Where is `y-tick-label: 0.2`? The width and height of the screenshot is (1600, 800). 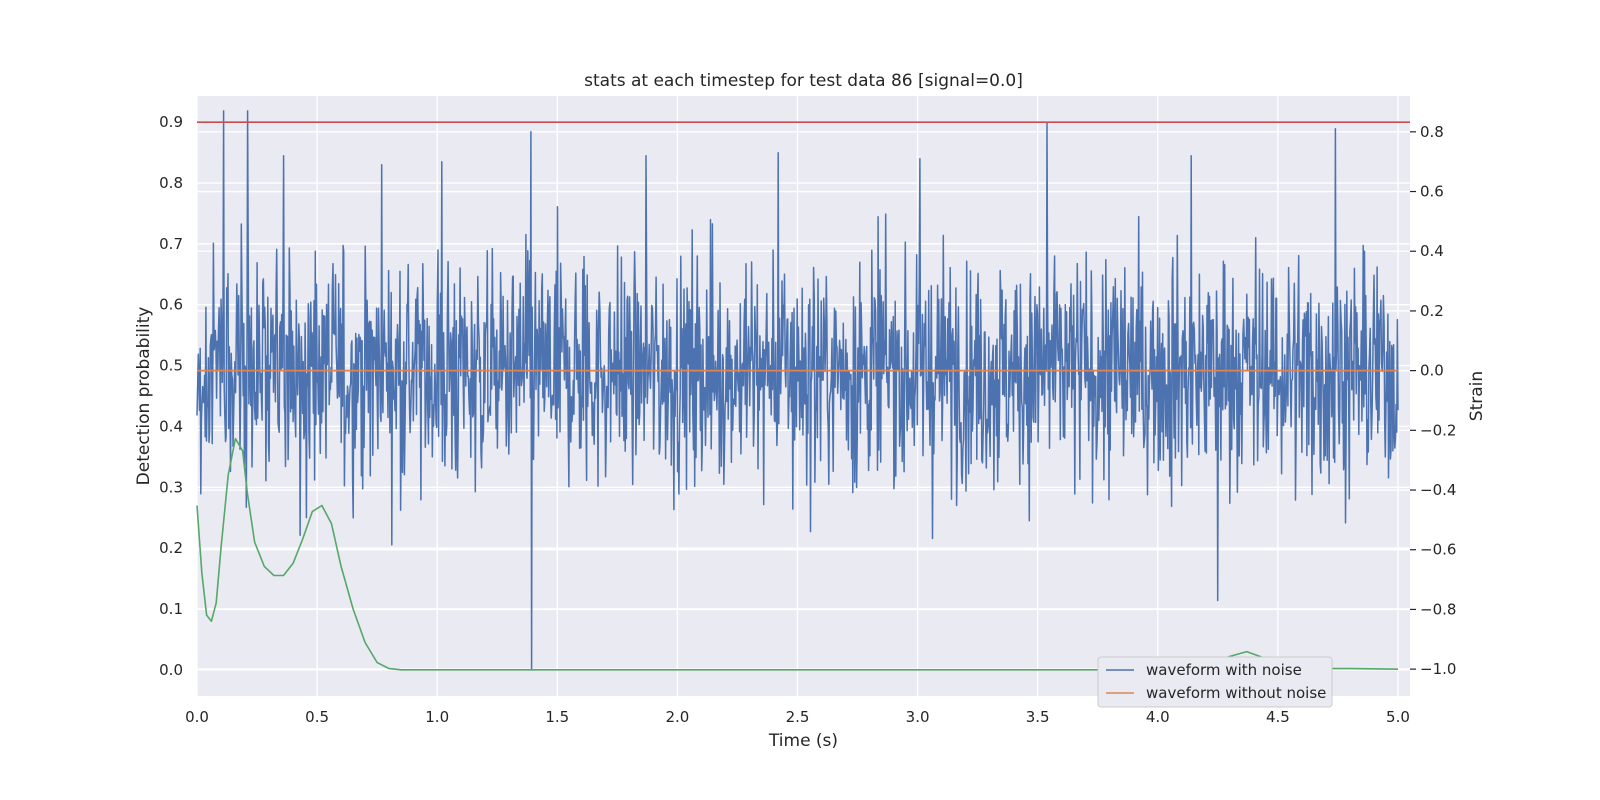 y-tick-label: 0.2 is located at coordinates (171, 548).